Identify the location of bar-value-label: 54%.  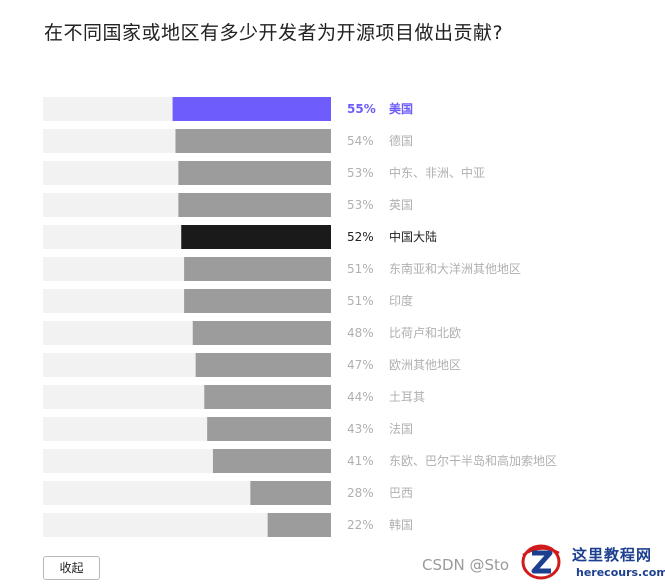
(360, 141).